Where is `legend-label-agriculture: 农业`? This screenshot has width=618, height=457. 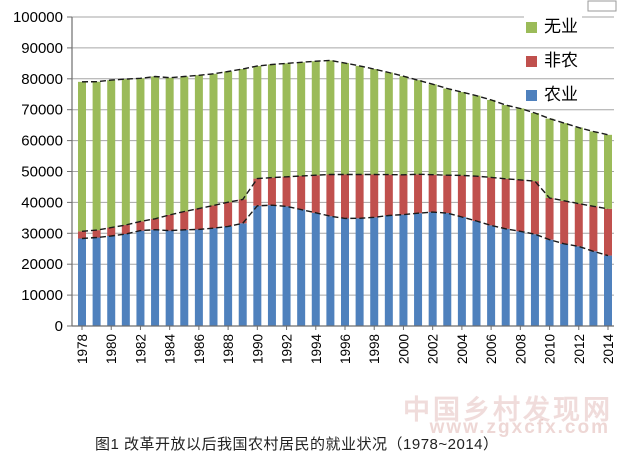
legend-label-agriculture: 农业 is located at coordinates (561, 94).